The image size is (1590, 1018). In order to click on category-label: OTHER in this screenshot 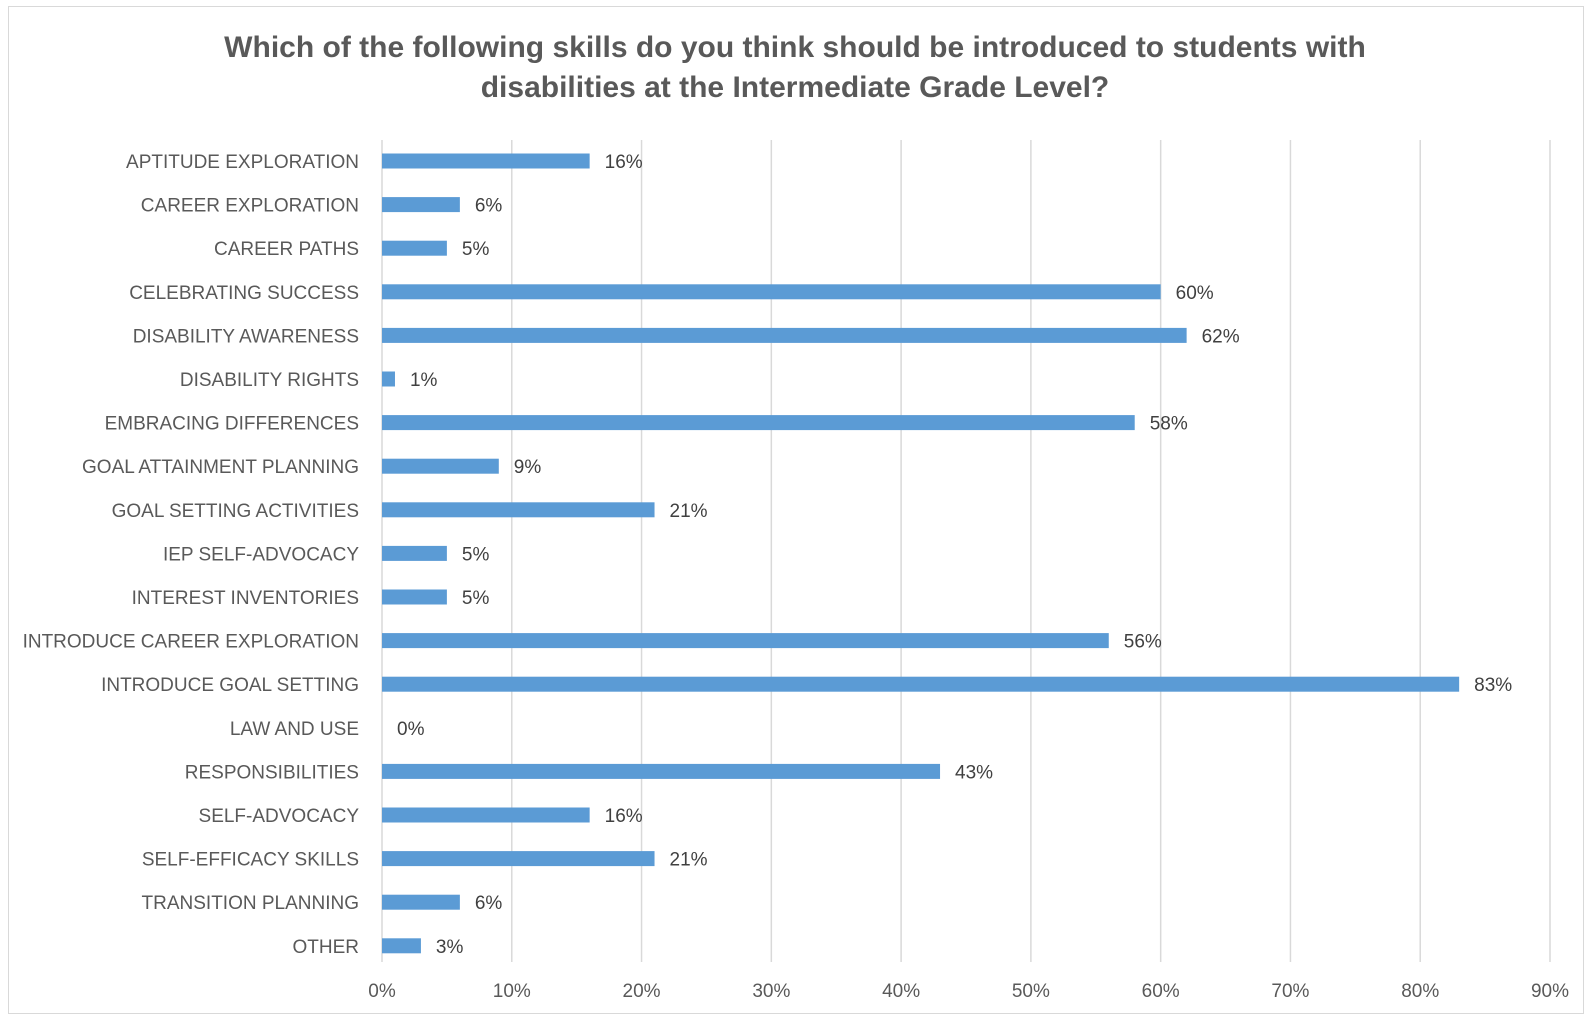, I will do `click(326, 947)`.